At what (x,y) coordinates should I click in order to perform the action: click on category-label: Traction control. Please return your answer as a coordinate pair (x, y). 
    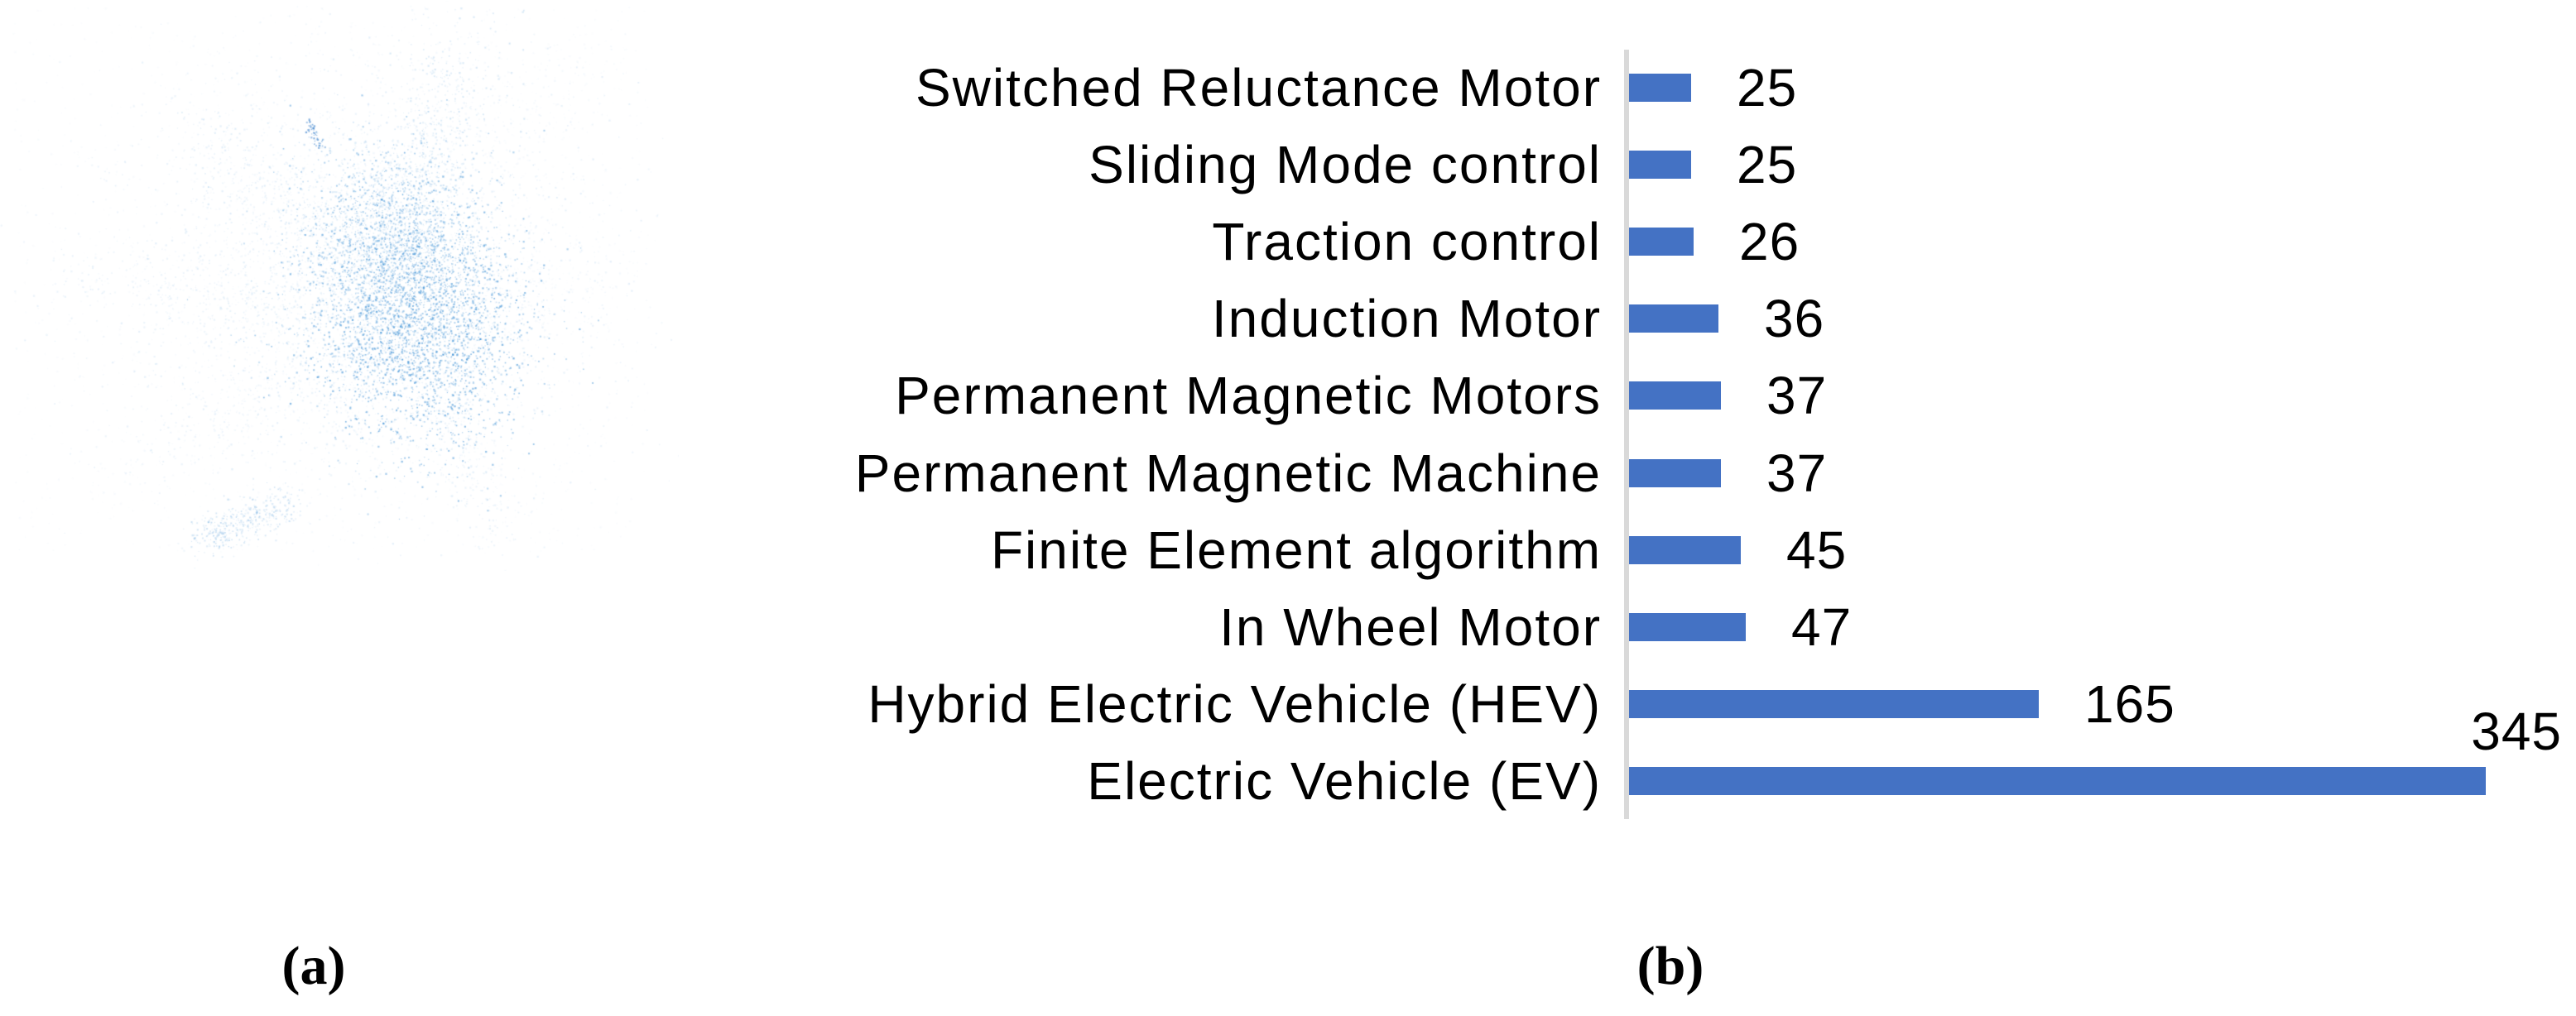
    Looking at the image, I should click on (1407, 241).